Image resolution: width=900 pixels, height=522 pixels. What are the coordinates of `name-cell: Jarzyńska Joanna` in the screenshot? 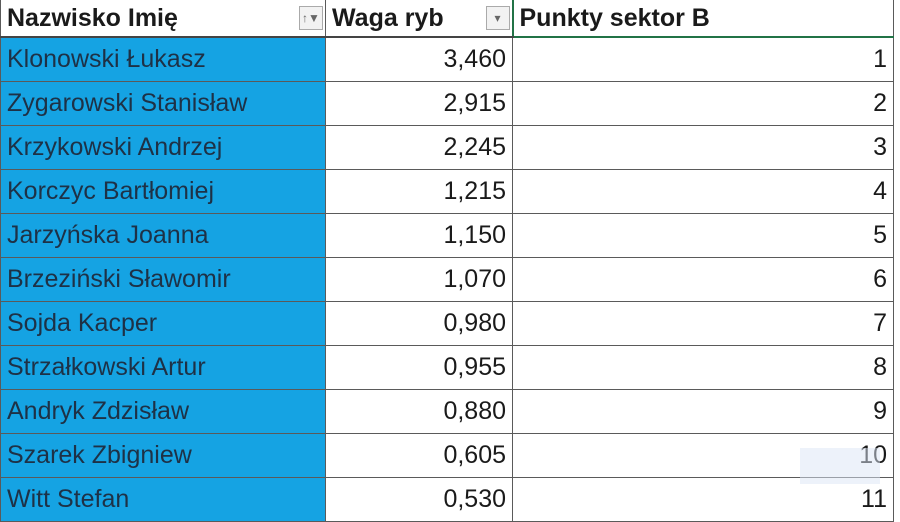 It's located at (163, 235).